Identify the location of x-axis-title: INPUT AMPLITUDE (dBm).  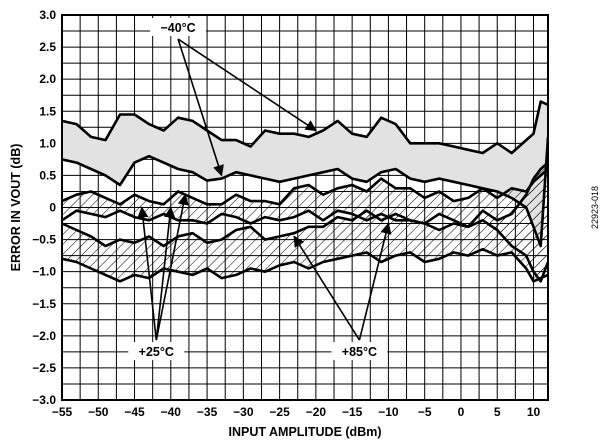
(305, 432).